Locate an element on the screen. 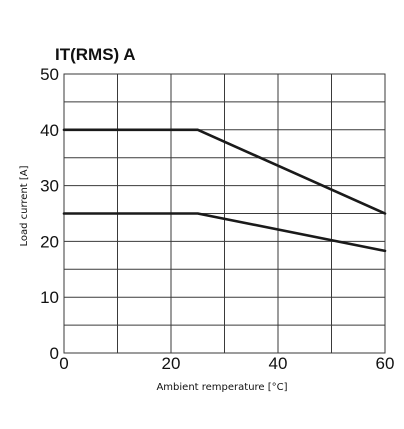  x-tick-label: 40 is located at coordinates (278, 363).